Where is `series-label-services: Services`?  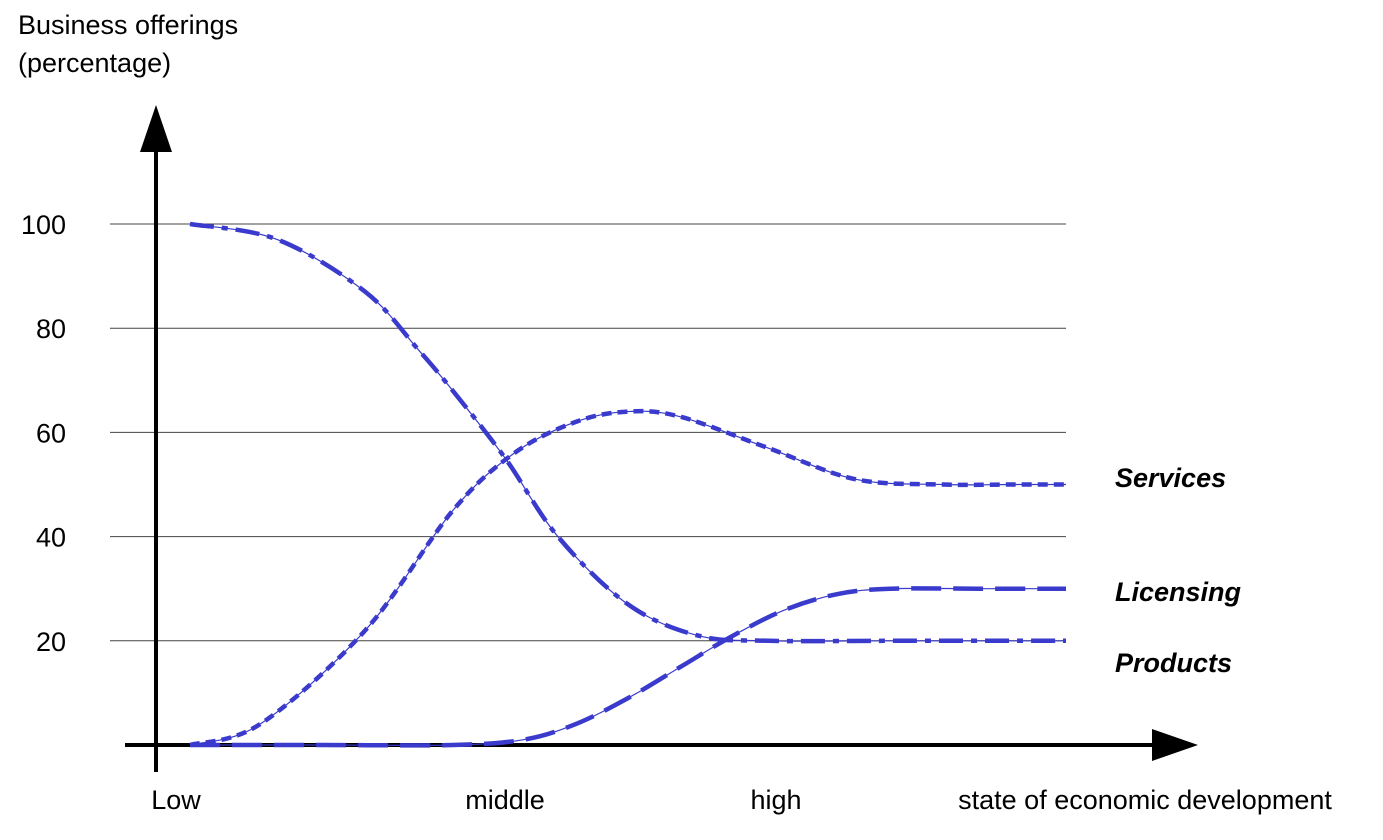 series-label-services: Services is located at coordinates (1170, 478).